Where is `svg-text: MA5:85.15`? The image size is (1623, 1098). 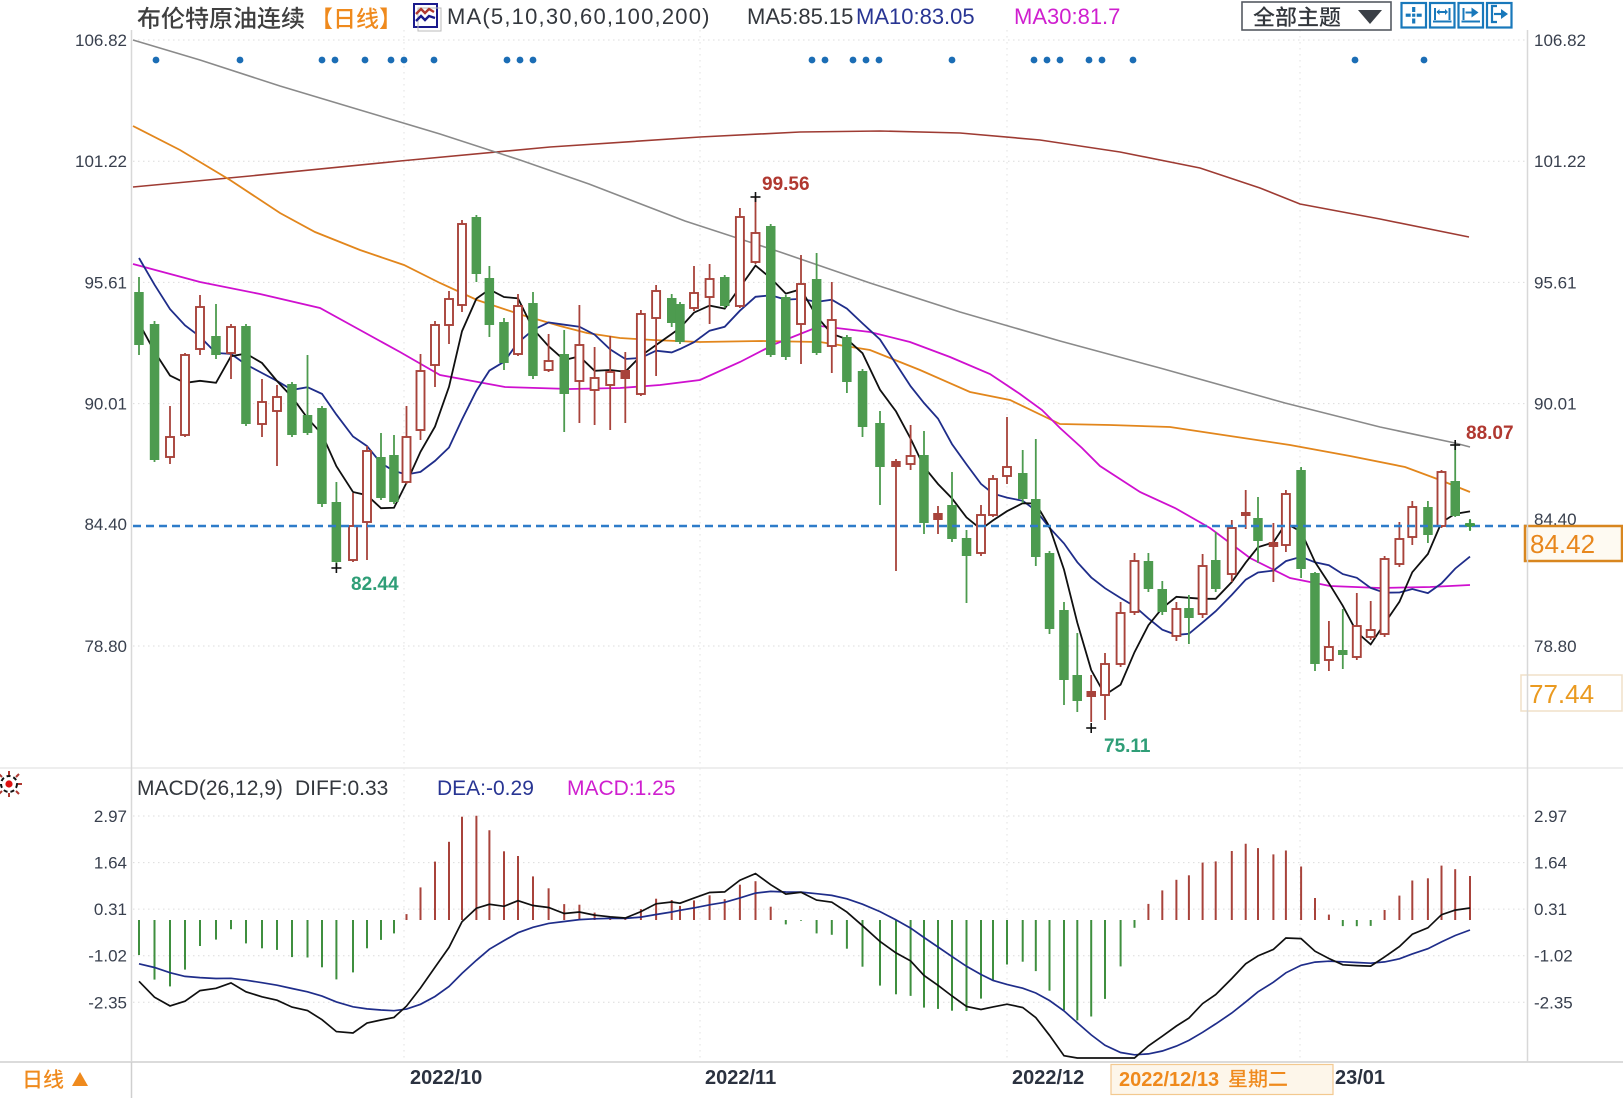 svg-text: MA5:85.15 is located at coordinates (800, 16).